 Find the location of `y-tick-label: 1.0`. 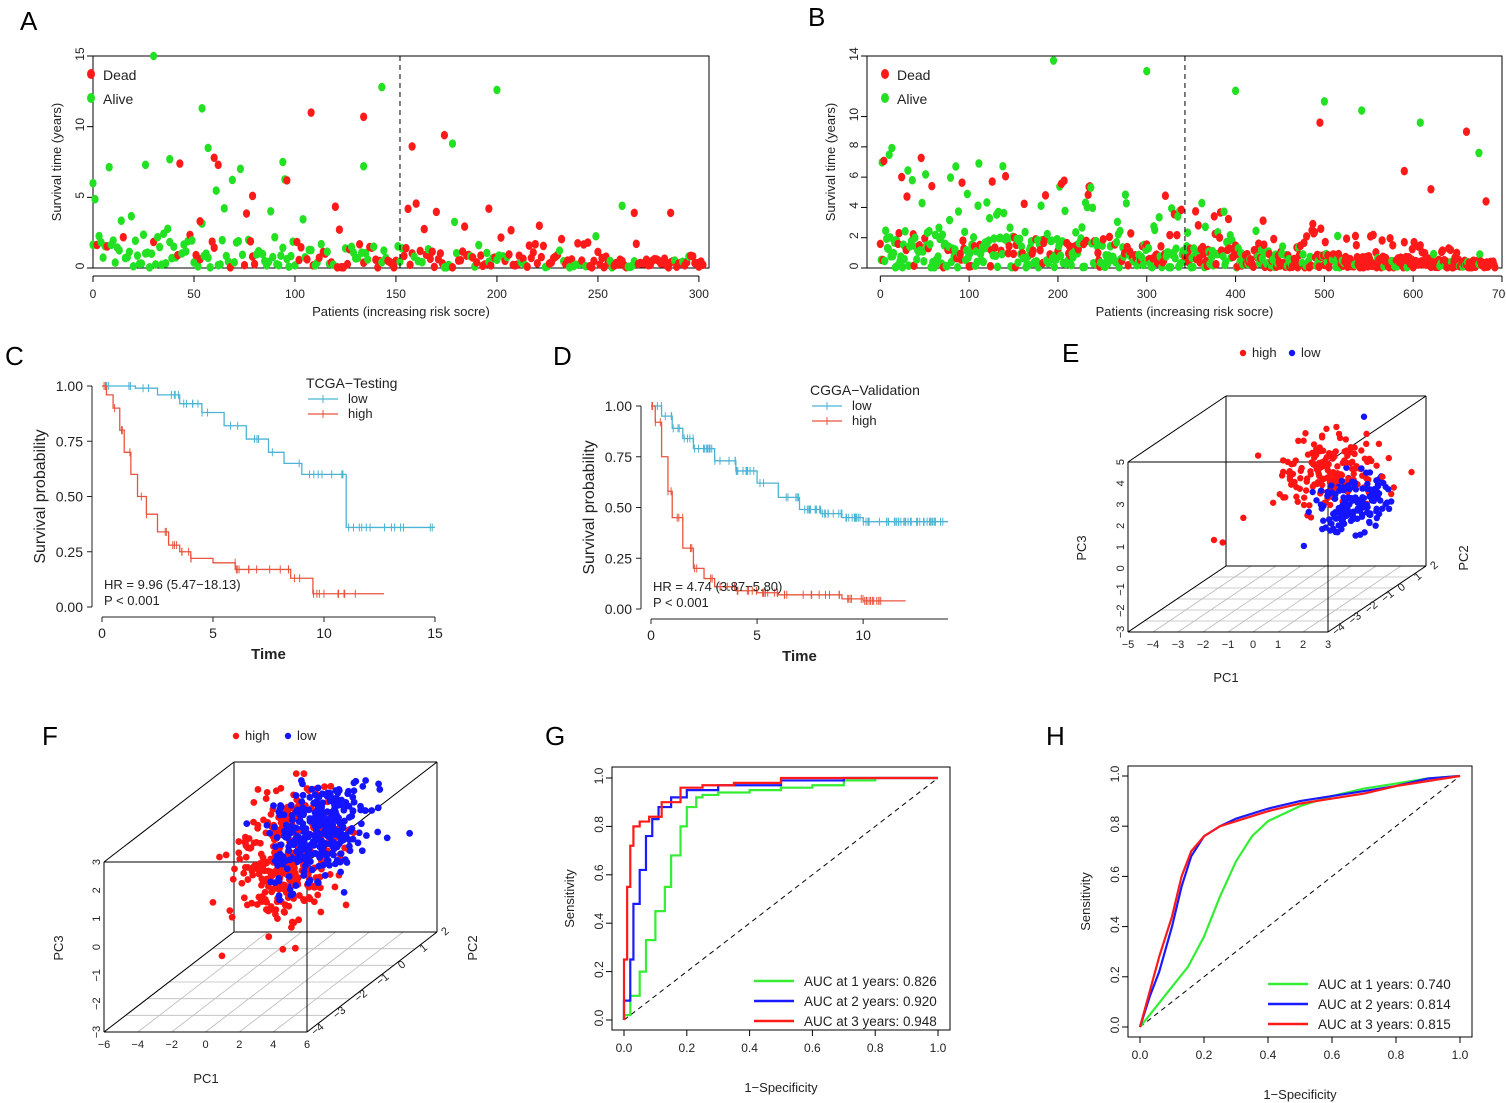

y-tick-label: 1.0 is located at coordinates (599, 775).